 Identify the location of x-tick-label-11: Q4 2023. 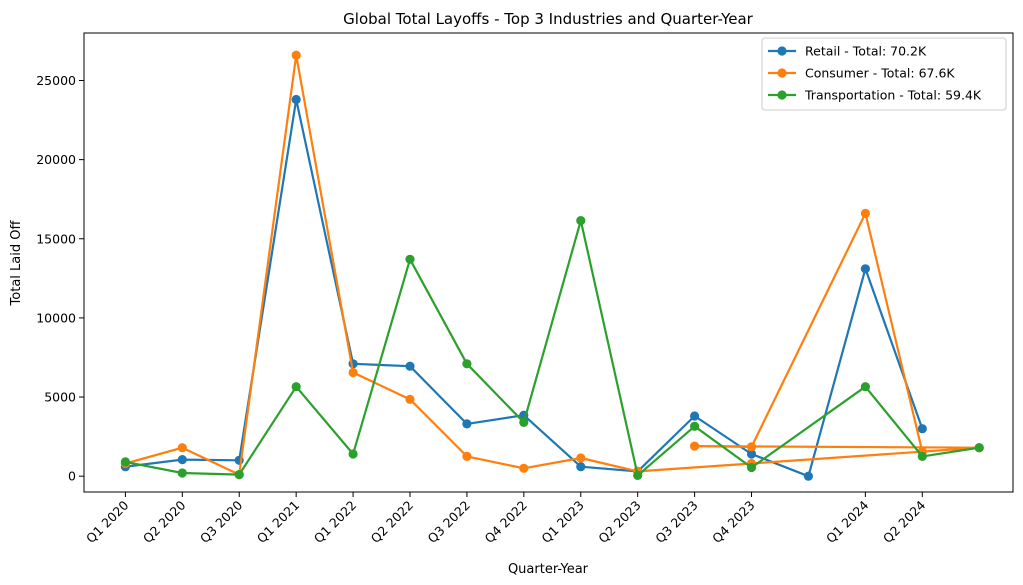
(733, 522).